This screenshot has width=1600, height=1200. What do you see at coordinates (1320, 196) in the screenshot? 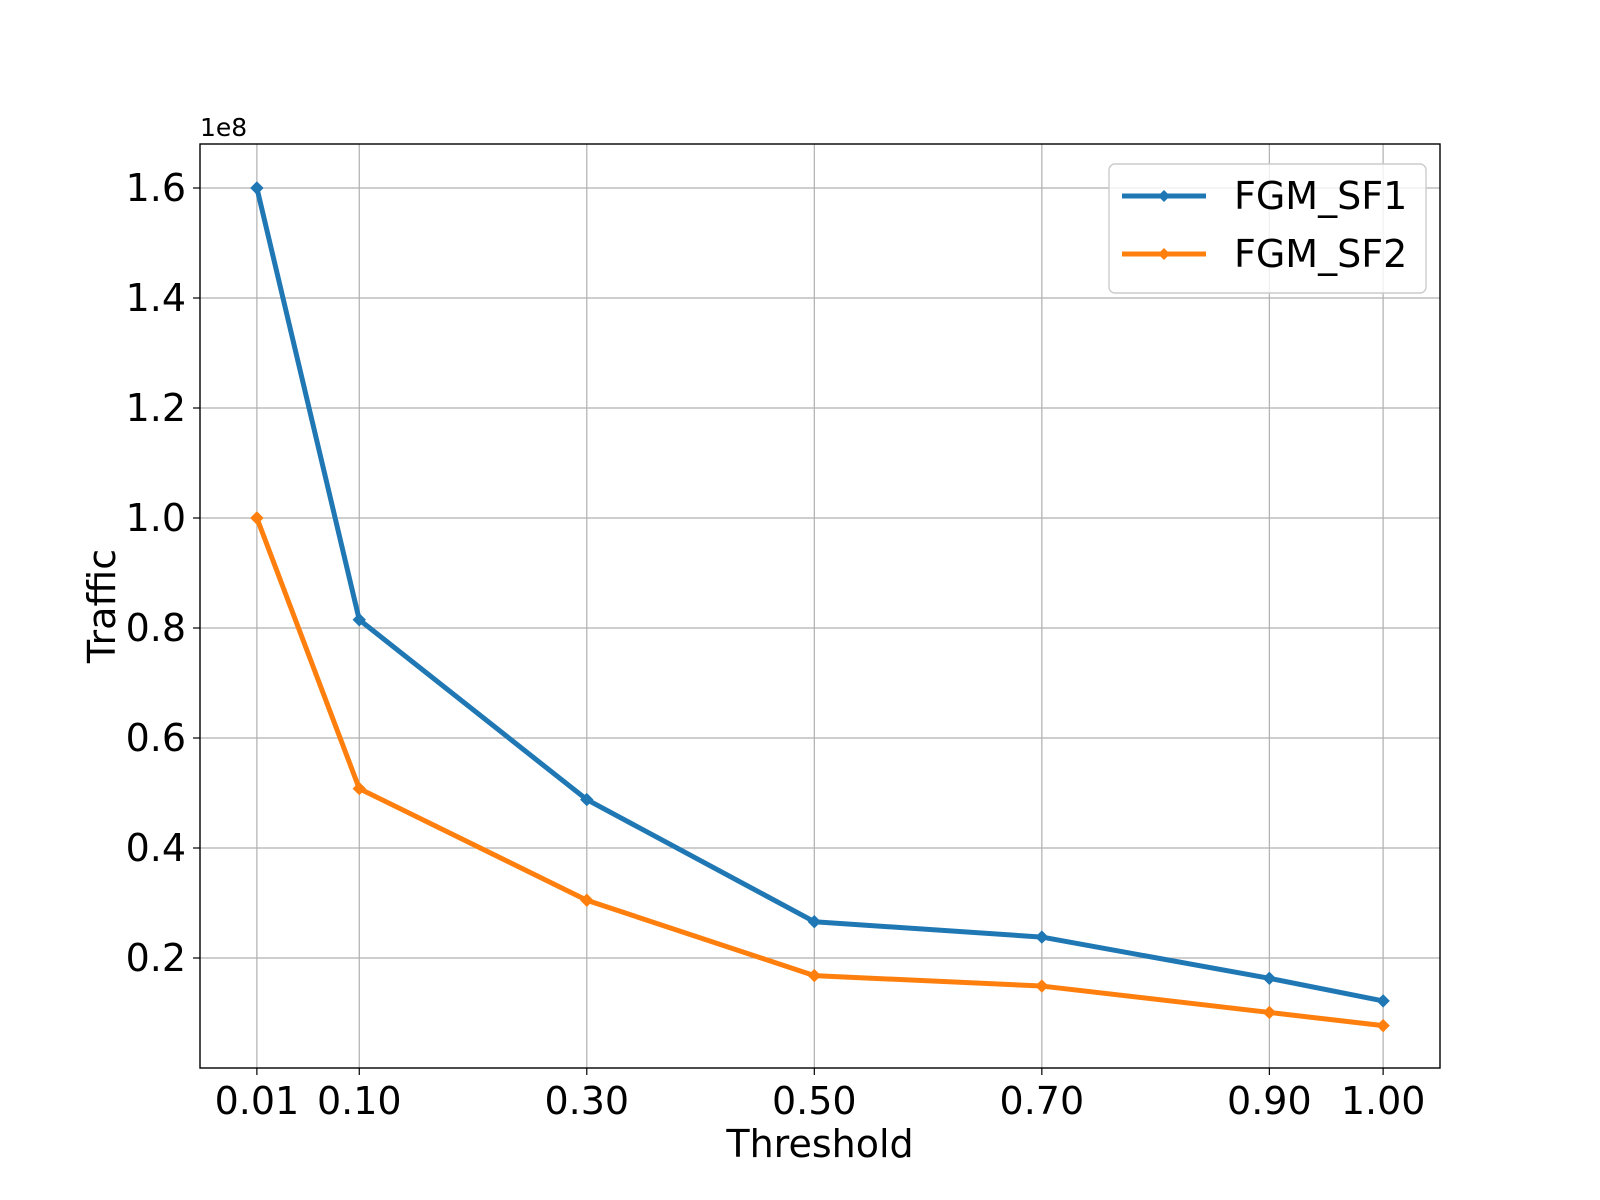
I see `legend-label: FGM_SF1` at bounding box center [1320, 196].